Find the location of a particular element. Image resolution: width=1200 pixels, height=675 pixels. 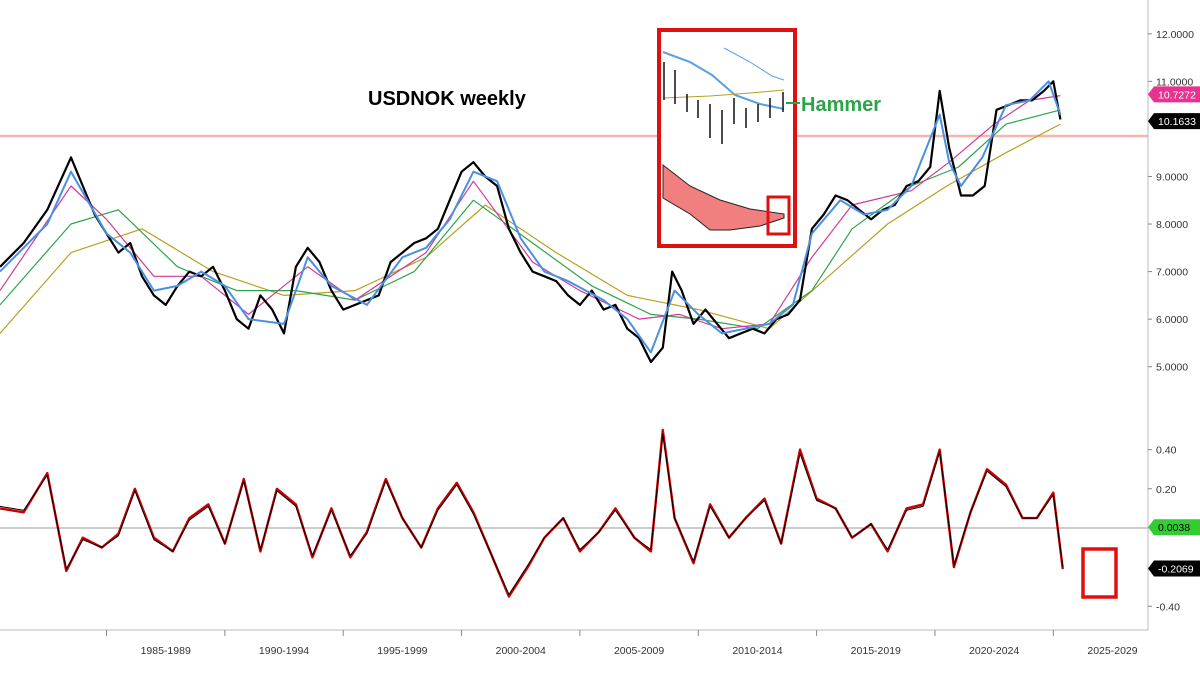

x-tick-label: 2010-2014 is located at coordinates (757, 651).